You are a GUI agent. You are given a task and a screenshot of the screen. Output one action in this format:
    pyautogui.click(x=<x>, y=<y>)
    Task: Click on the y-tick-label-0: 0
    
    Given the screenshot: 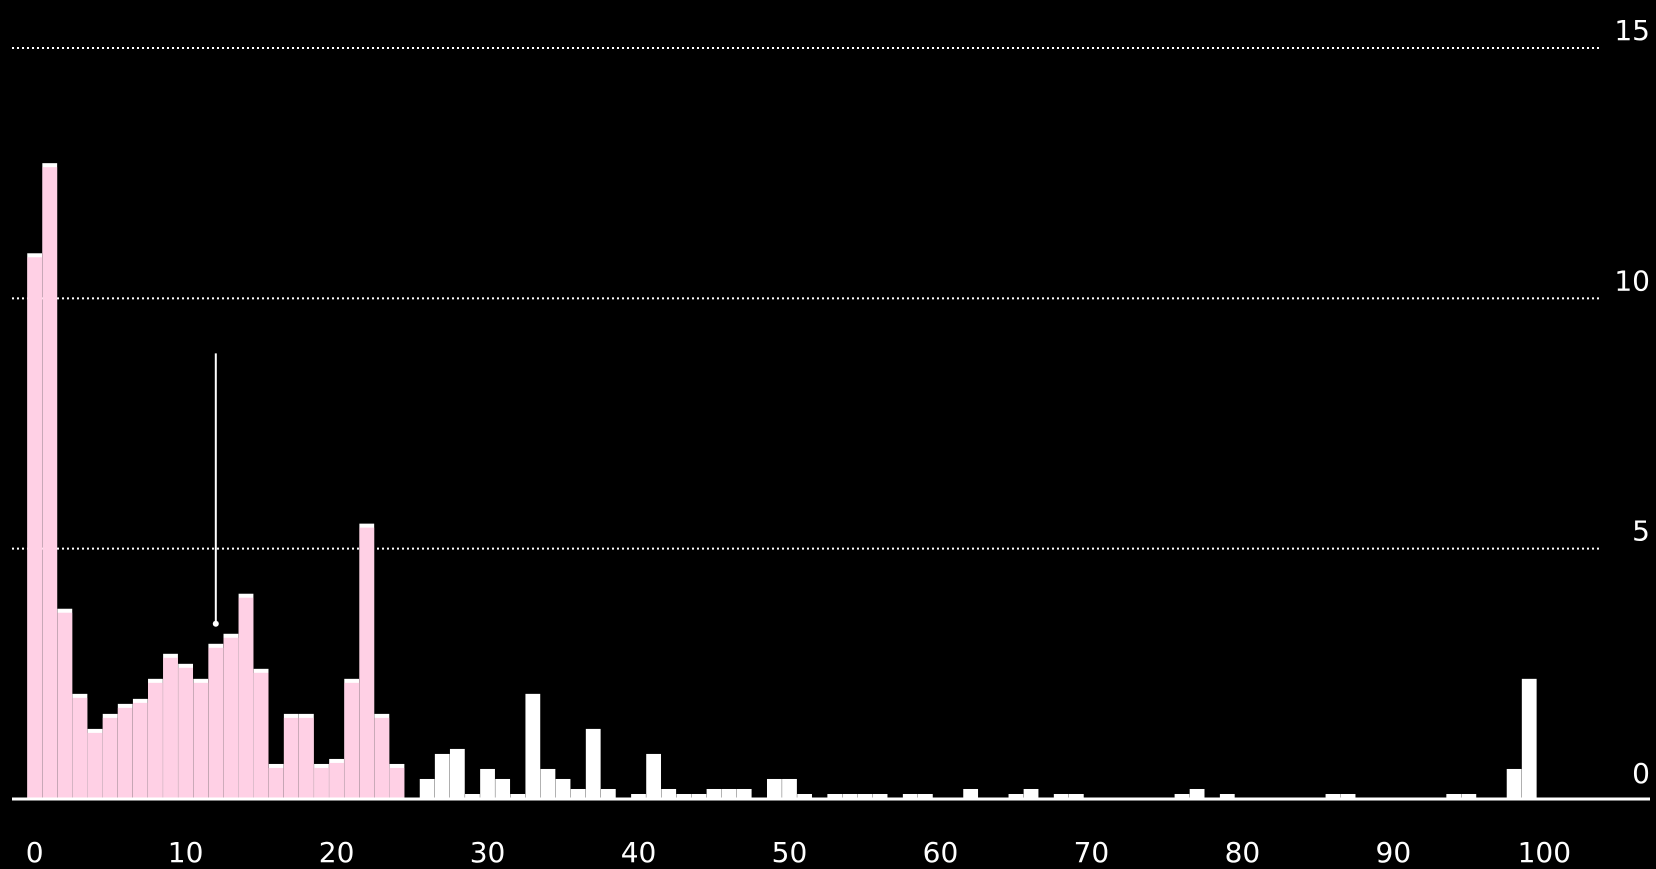 What is the action you would take?
    pyautogui.click(x=1641, y=773)
    